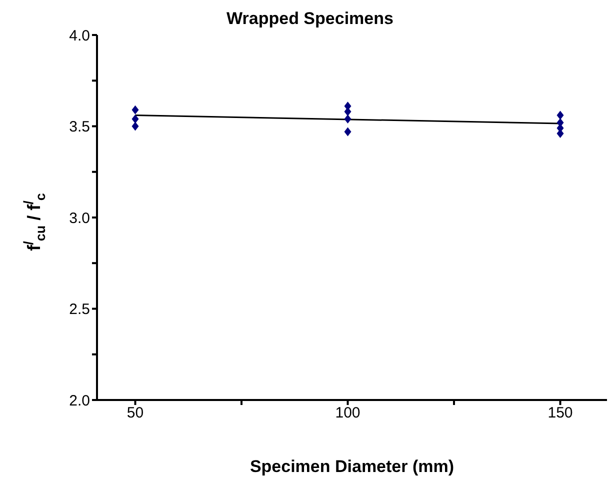 This screenshot has width=614, height=479. I want to click on x-axis-title: Specimen Diameter (mm), so click(352, 466).